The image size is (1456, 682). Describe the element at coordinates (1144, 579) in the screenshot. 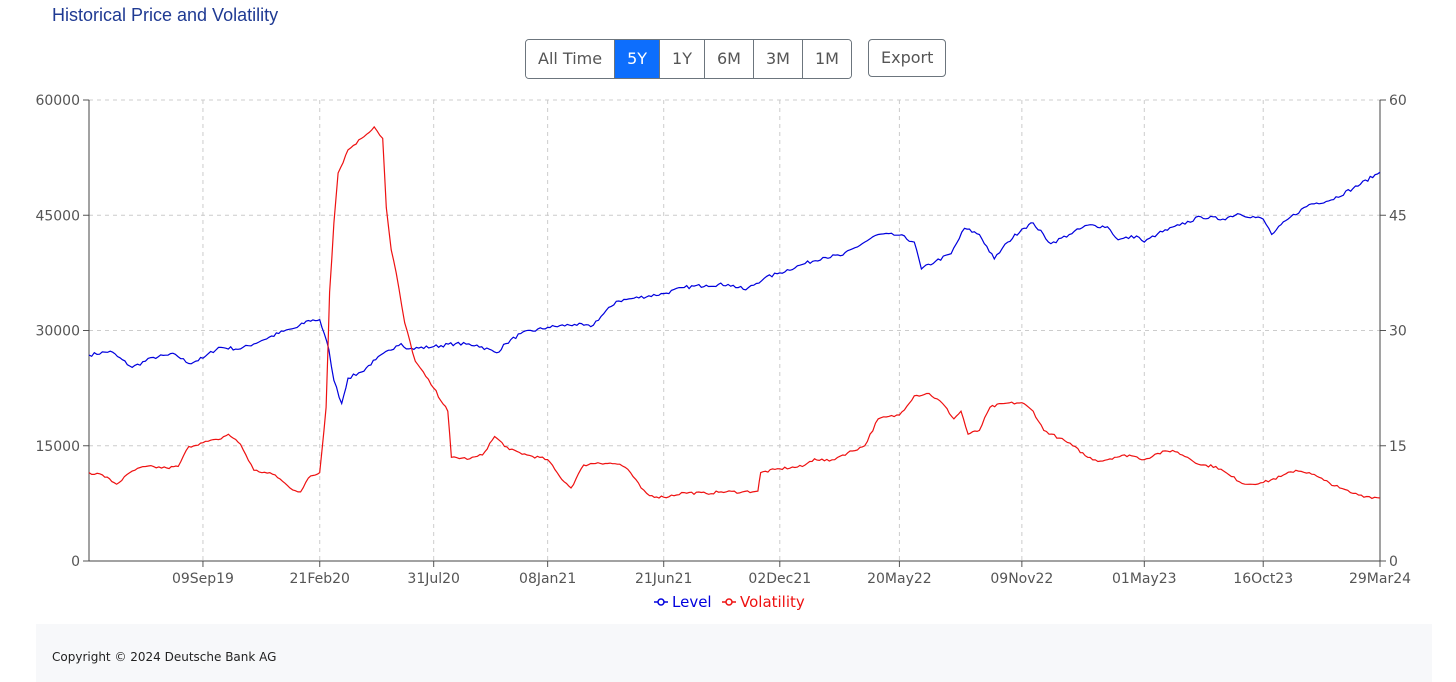

I see `x-tick-label: 01May23` at that location.